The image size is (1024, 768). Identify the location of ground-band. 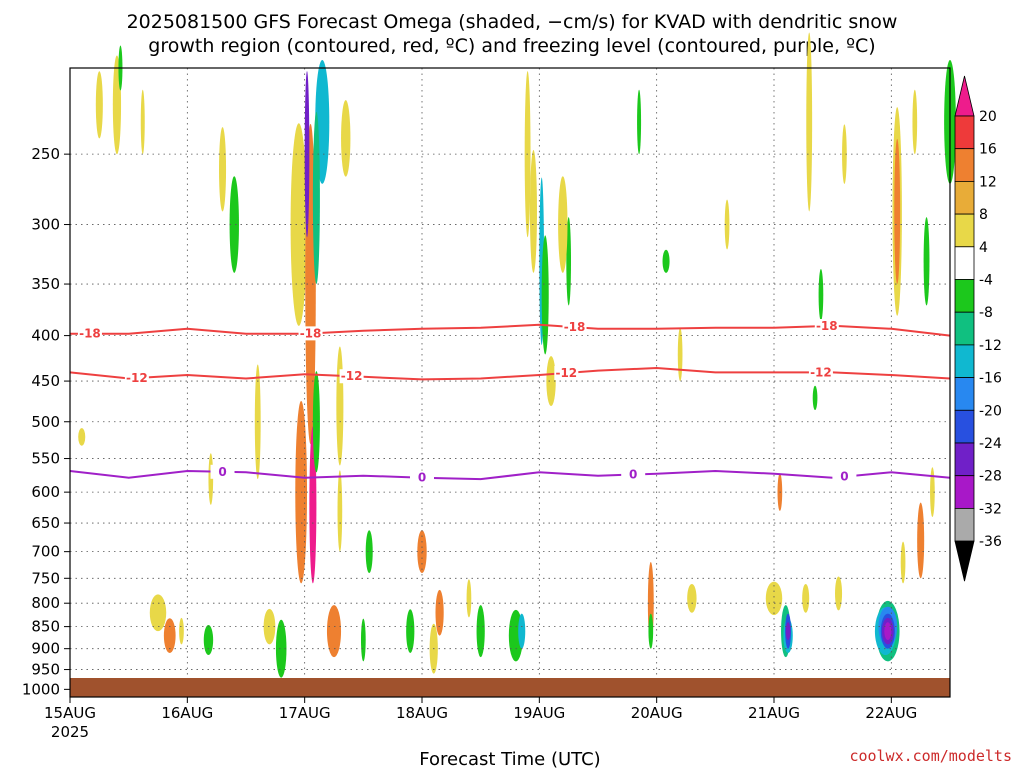
(510, 687).